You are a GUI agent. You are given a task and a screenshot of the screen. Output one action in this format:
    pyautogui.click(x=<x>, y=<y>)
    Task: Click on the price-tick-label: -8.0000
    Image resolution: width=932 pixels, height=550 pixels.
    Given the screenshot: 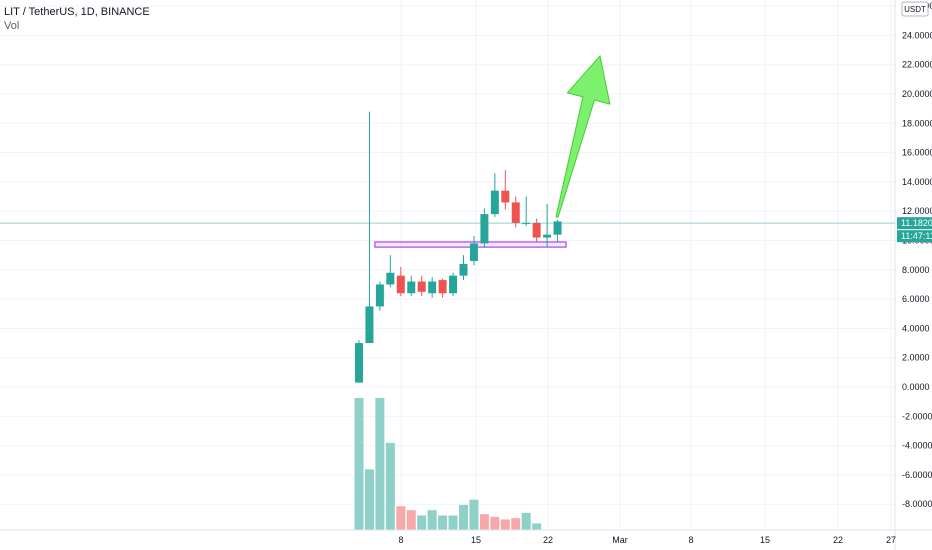 What is the action you would take?
    pyautogui.click(x=917, y=504)
    